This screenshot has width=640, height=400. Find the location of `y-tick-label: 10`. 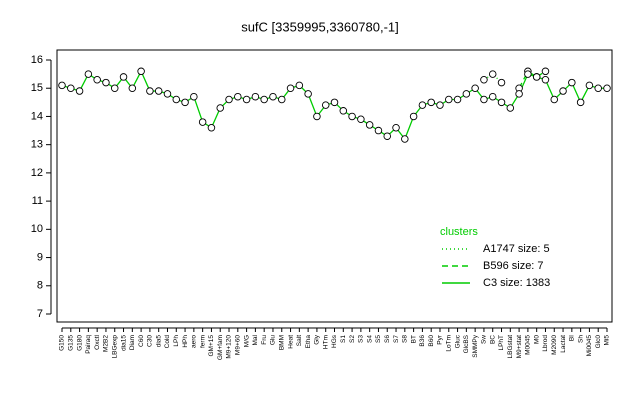

y-tick-label: 10 is located at coordinates (37, 229).